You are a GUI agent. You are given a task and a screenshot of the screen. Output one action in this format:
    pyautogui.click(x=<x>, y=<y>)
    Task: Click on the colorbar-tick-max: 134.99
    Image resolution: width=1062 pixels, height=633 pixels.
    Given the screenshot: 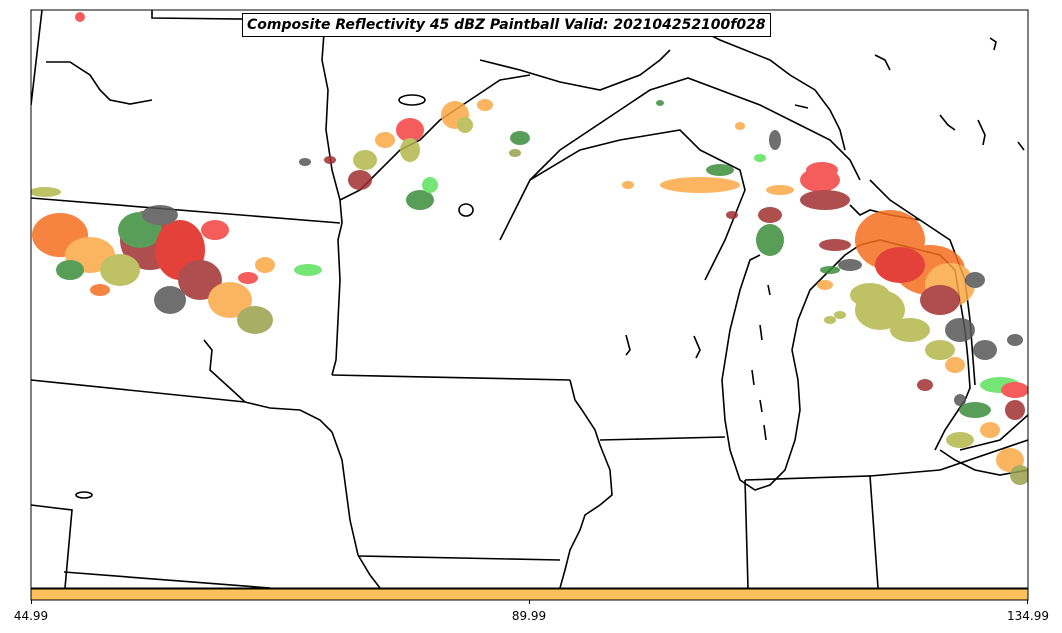 What is the action you would take?
    pyautogui.click(x=1028, y=616)
    